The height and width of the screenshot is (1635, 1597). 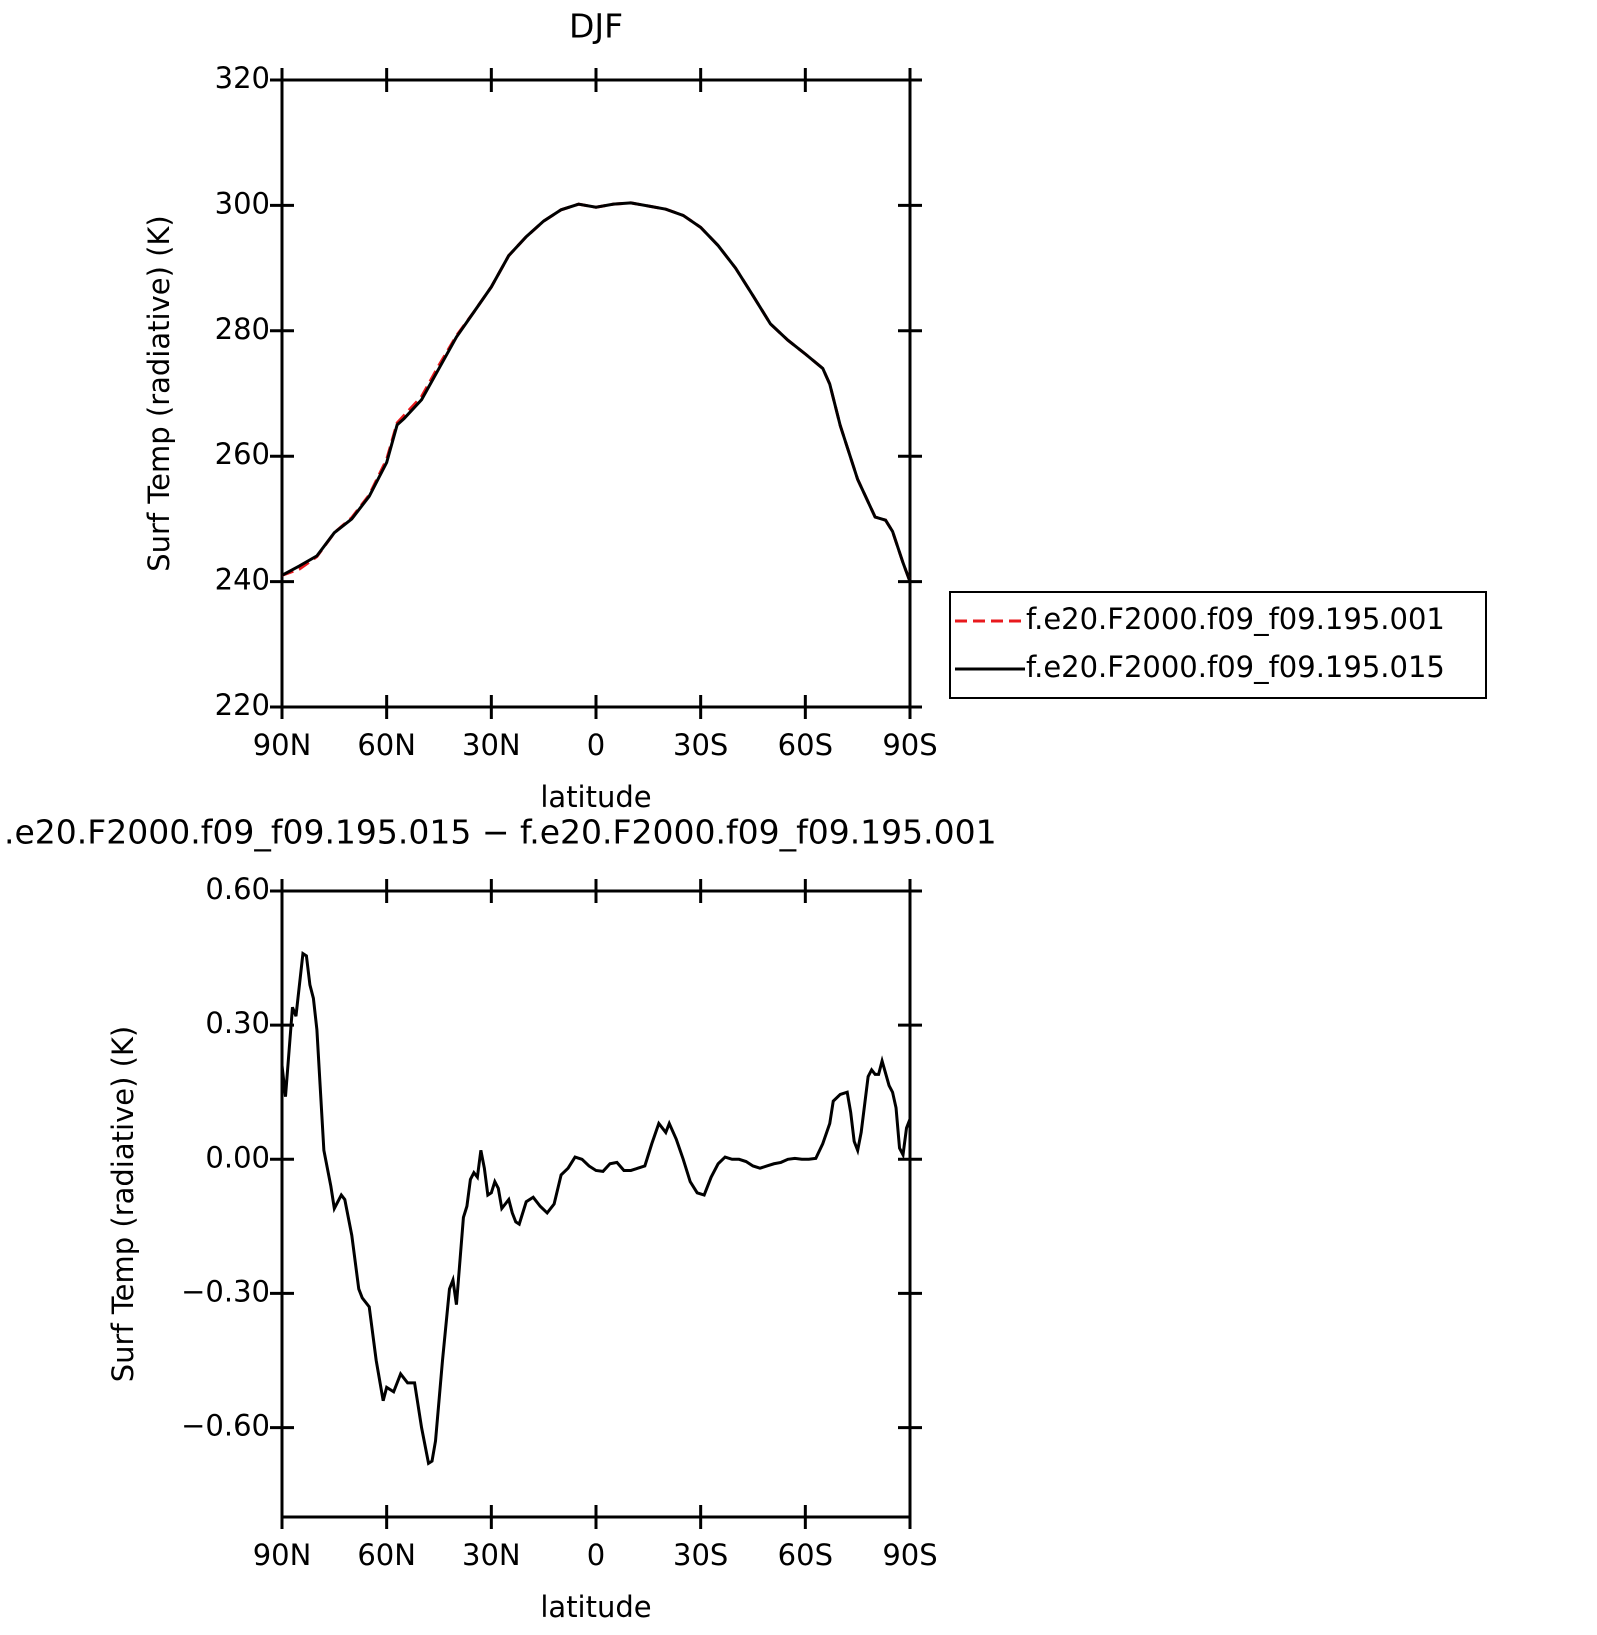 I want to click on y-tick-label: 260, so click(x=242, y=454).